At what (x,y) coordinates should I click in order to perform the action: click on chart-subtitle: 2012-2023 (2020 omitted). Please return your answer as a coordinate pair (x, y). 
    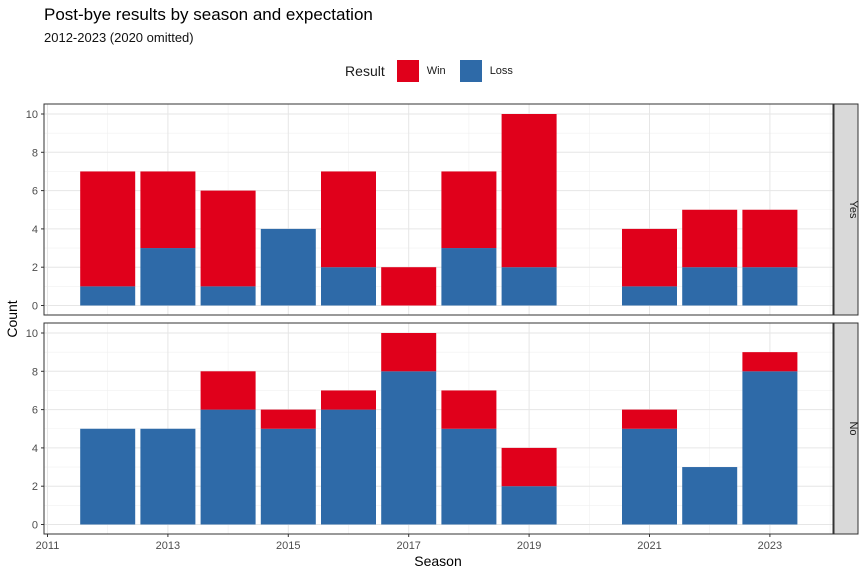
    Looking at the image, I should click on (119, 37).